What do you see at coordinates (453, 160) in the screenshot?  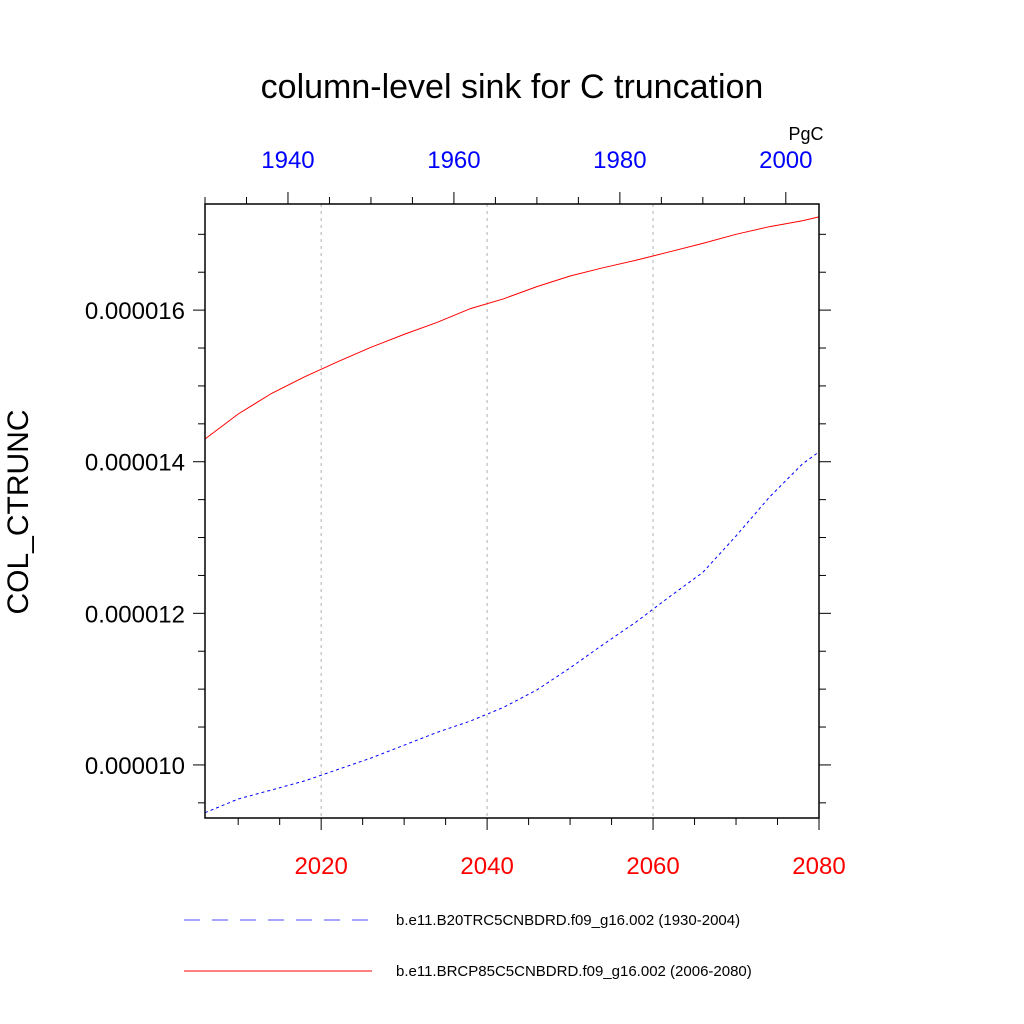 I see `top-x-tick-label: 1960` at bounding box center [453, 160].